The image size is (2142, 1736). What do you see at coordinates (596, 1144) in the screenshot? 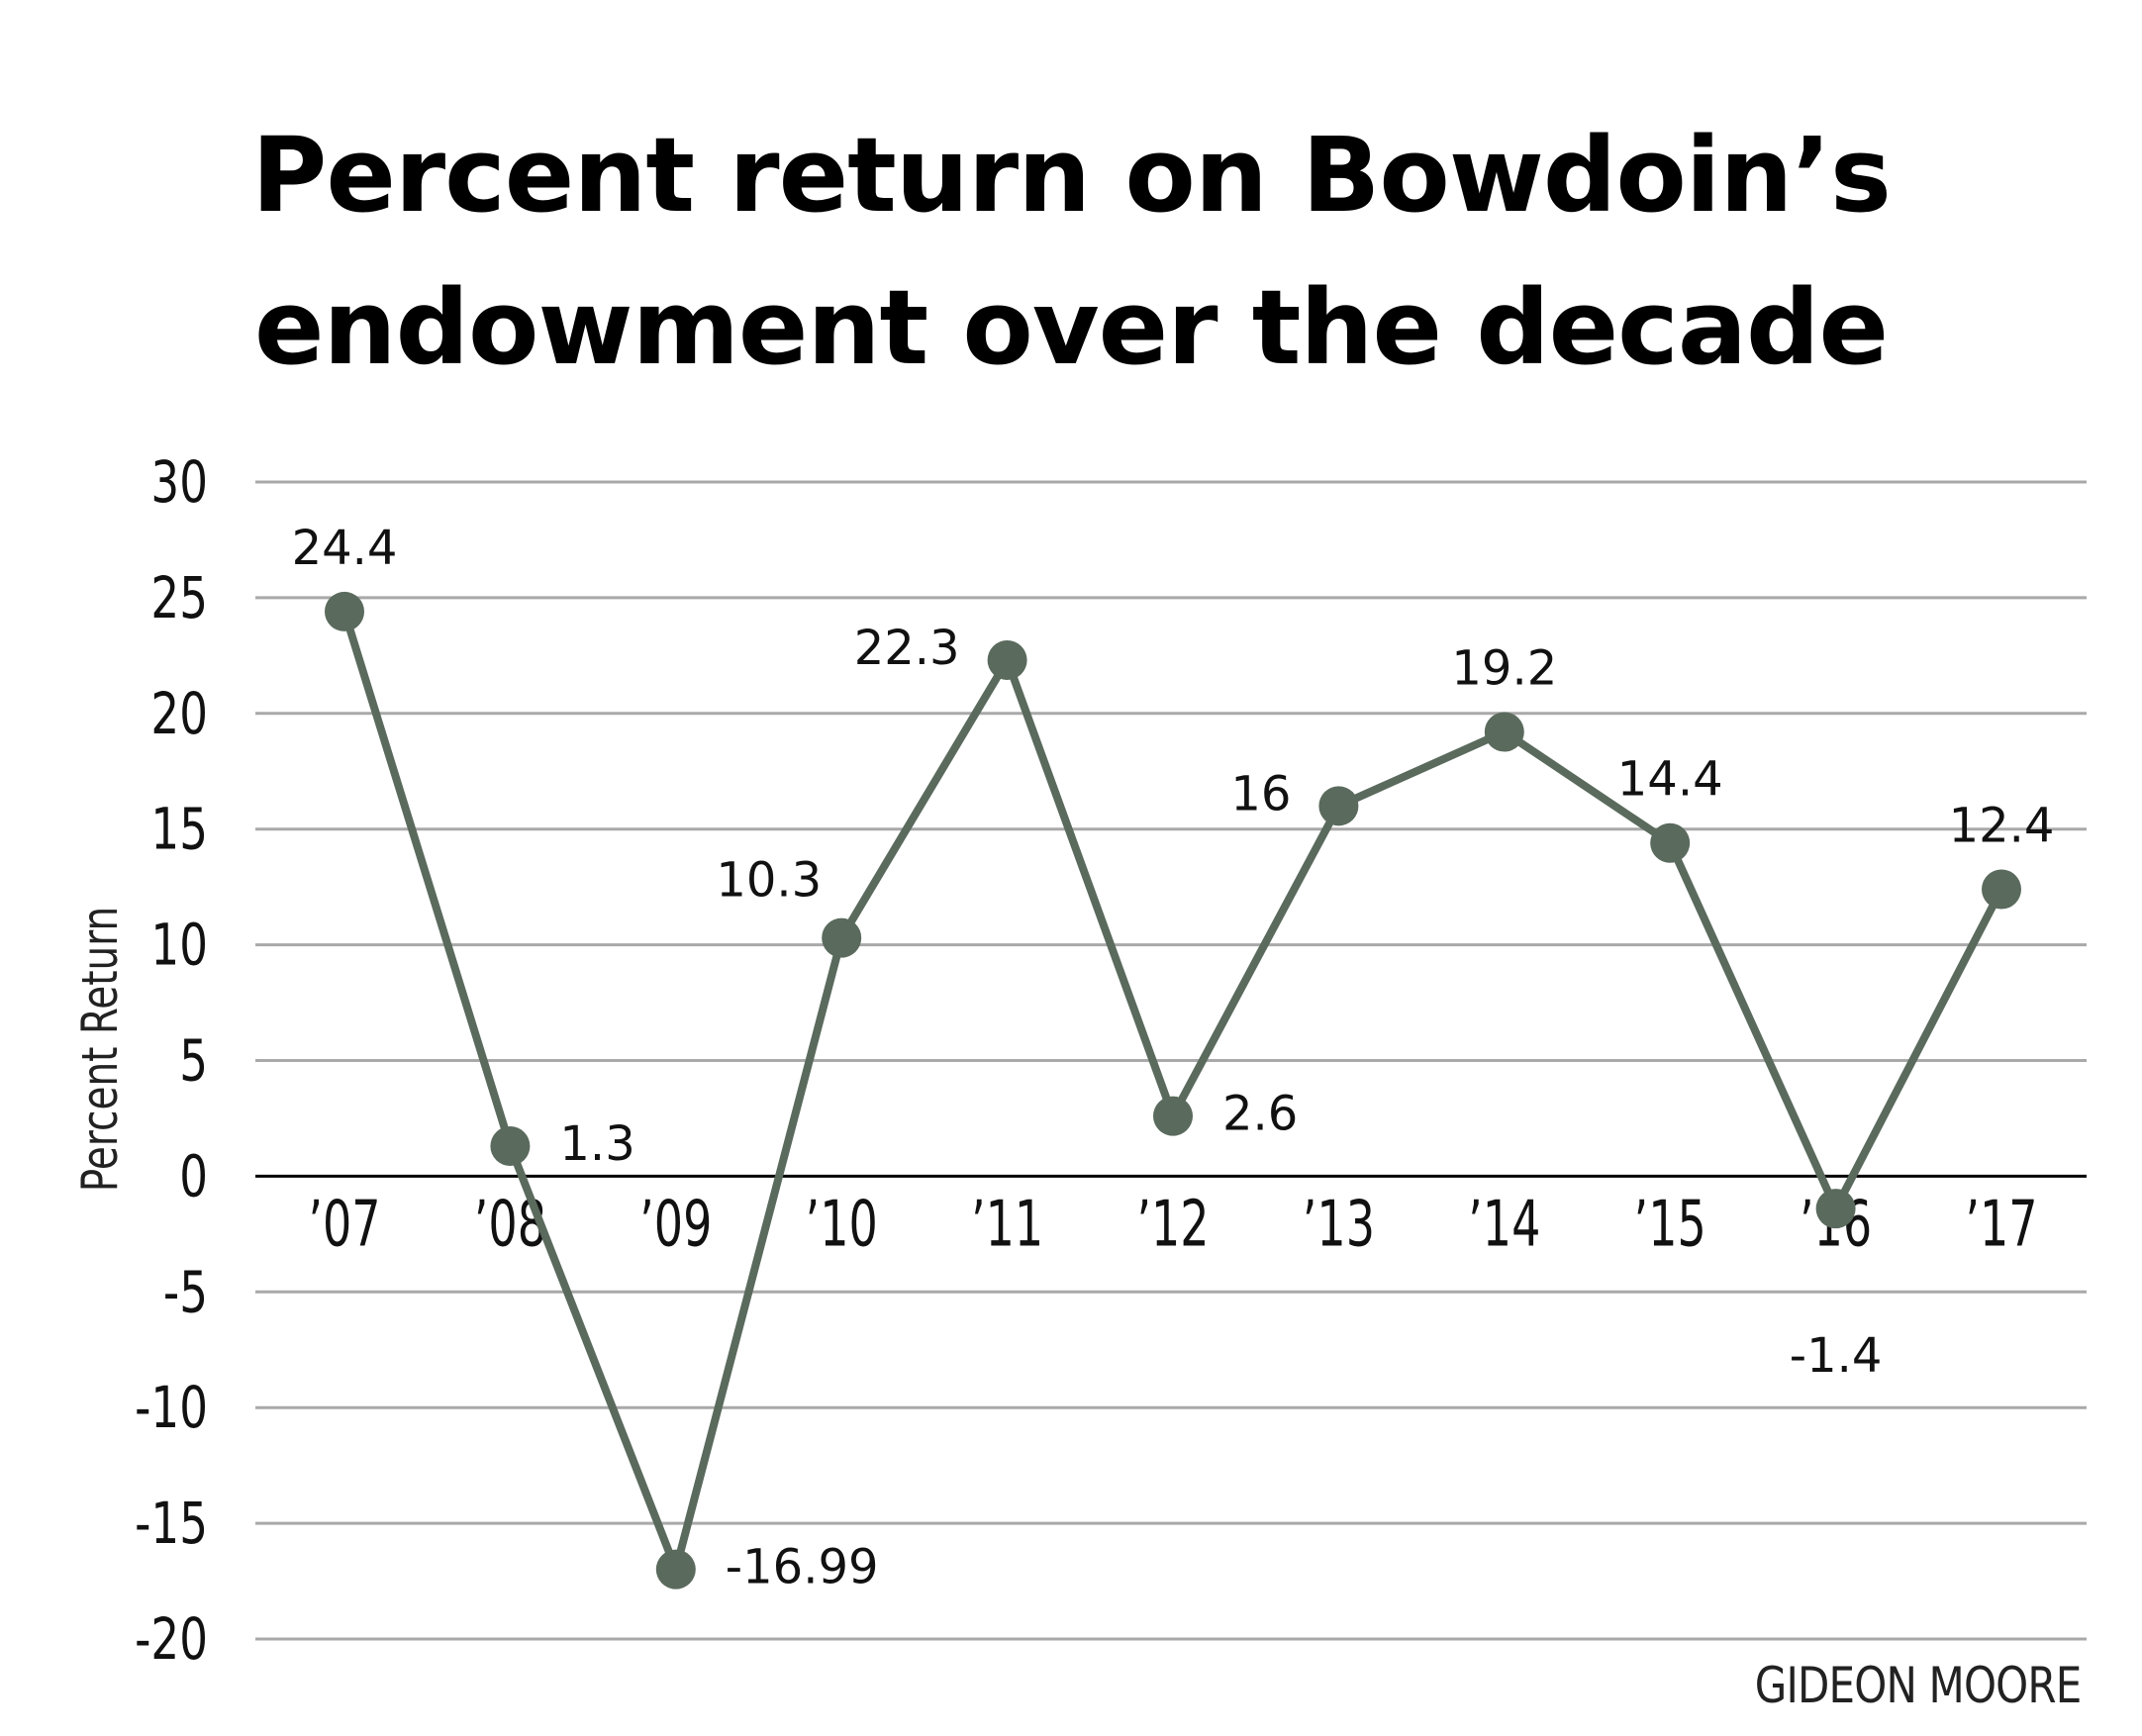
I see `data-label: 1.3` at bounding box center [596, 1144].